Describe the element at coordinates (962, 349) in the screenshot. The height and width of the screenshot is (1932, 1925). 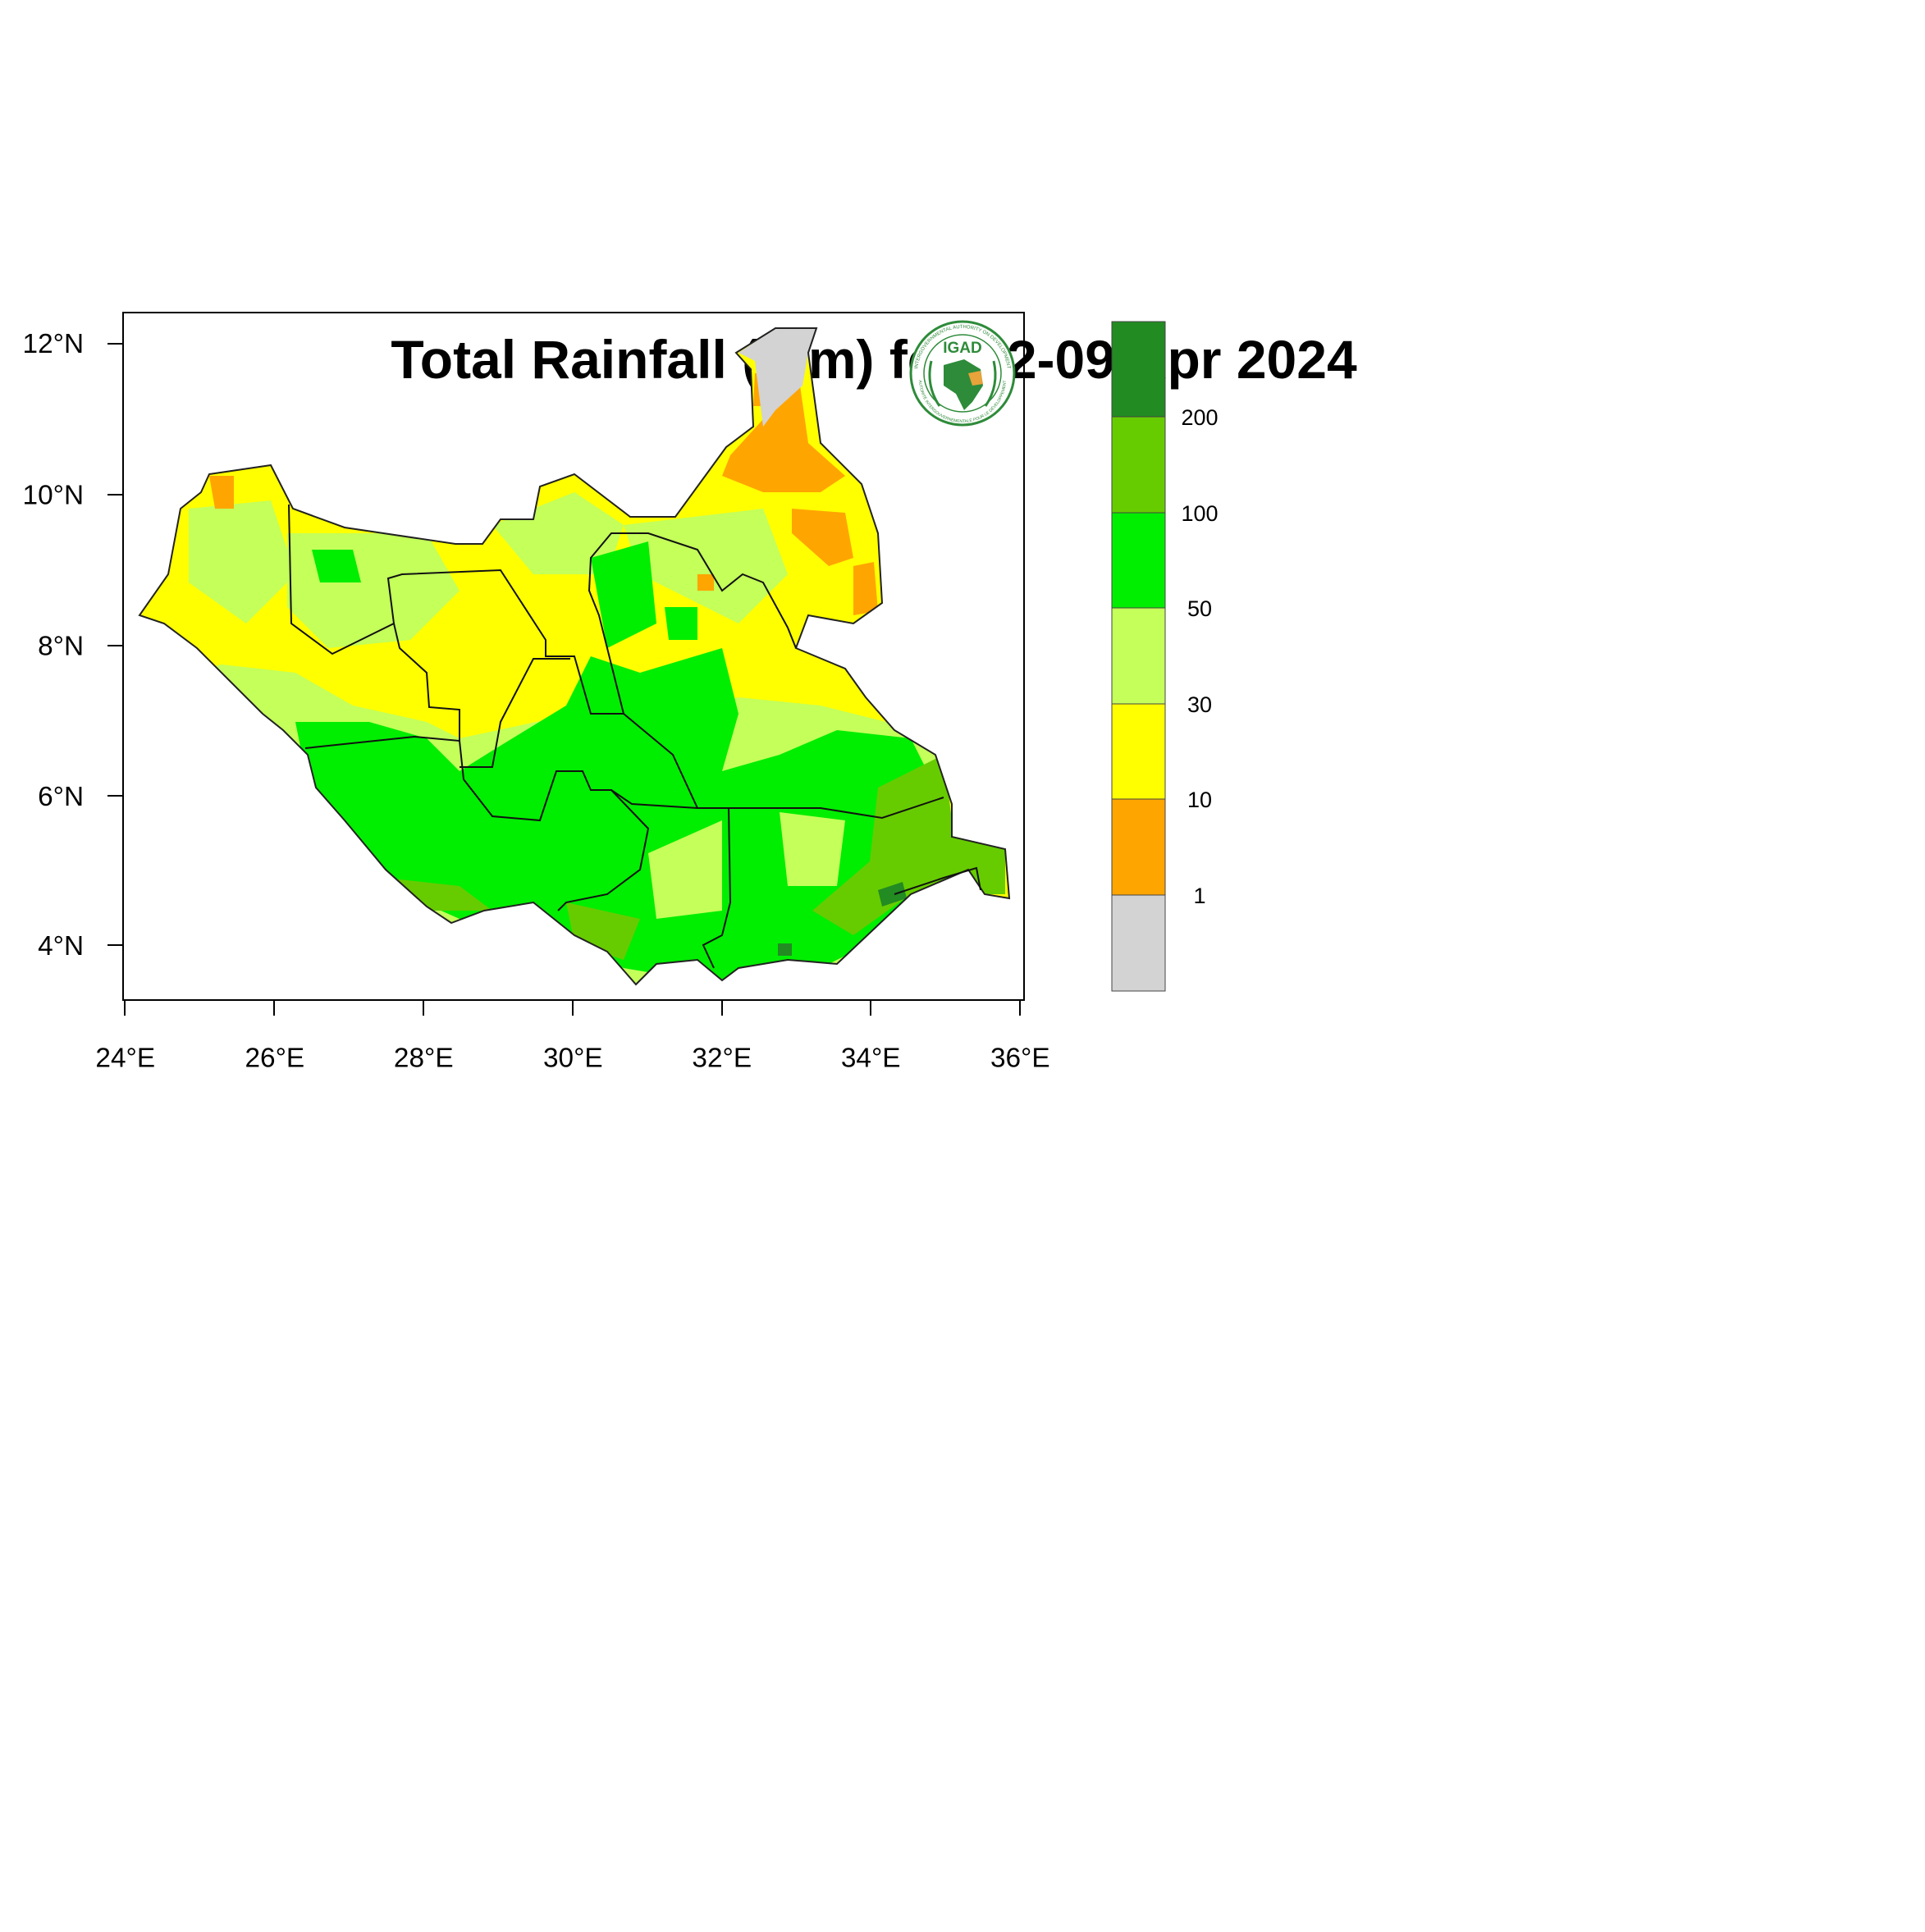
I see `igad-logo-text: IGAD` at that location.